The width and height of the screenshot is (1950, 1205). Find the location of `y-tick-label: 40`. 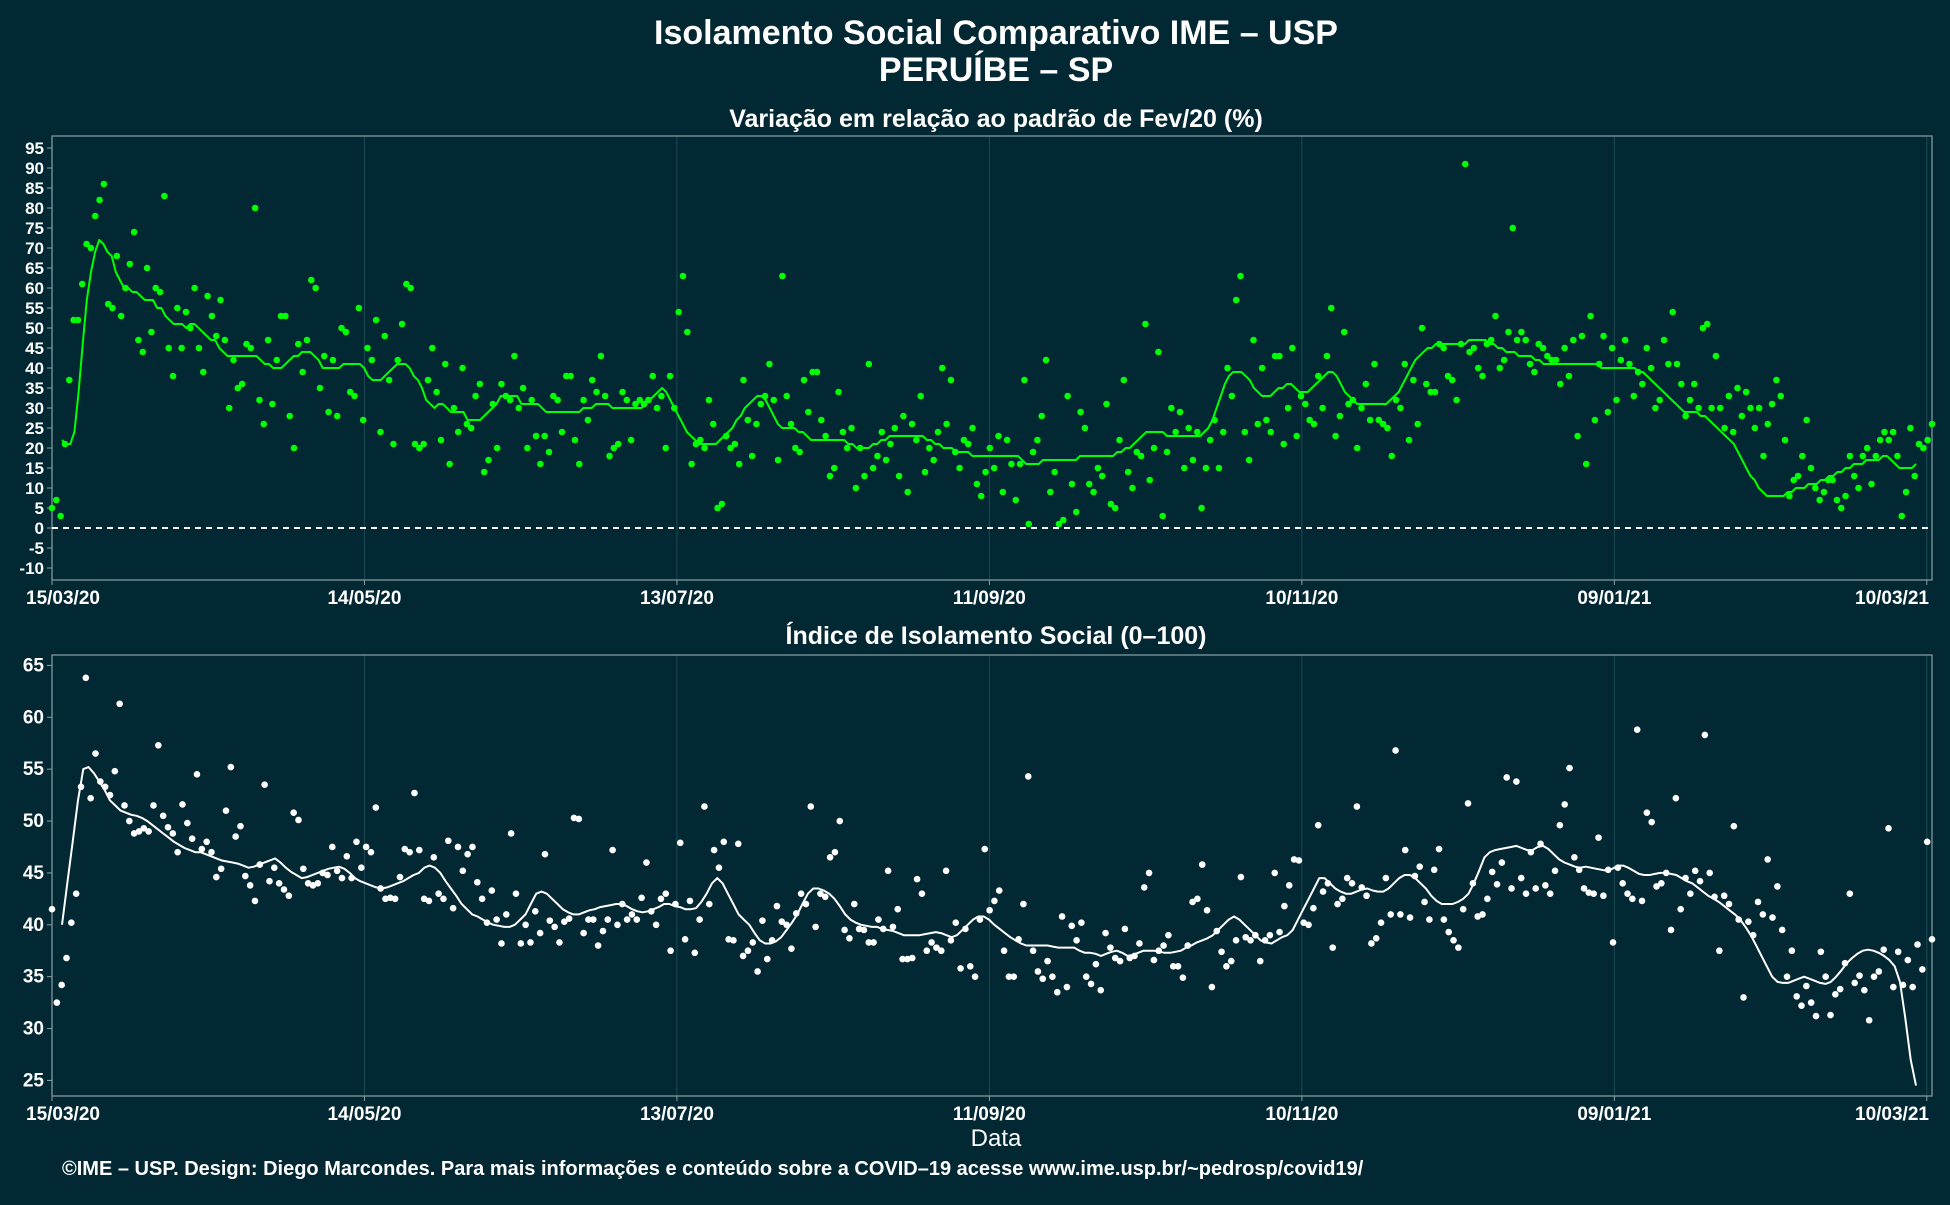

y-tick-label: 40 is located at coordinates (34, 368).